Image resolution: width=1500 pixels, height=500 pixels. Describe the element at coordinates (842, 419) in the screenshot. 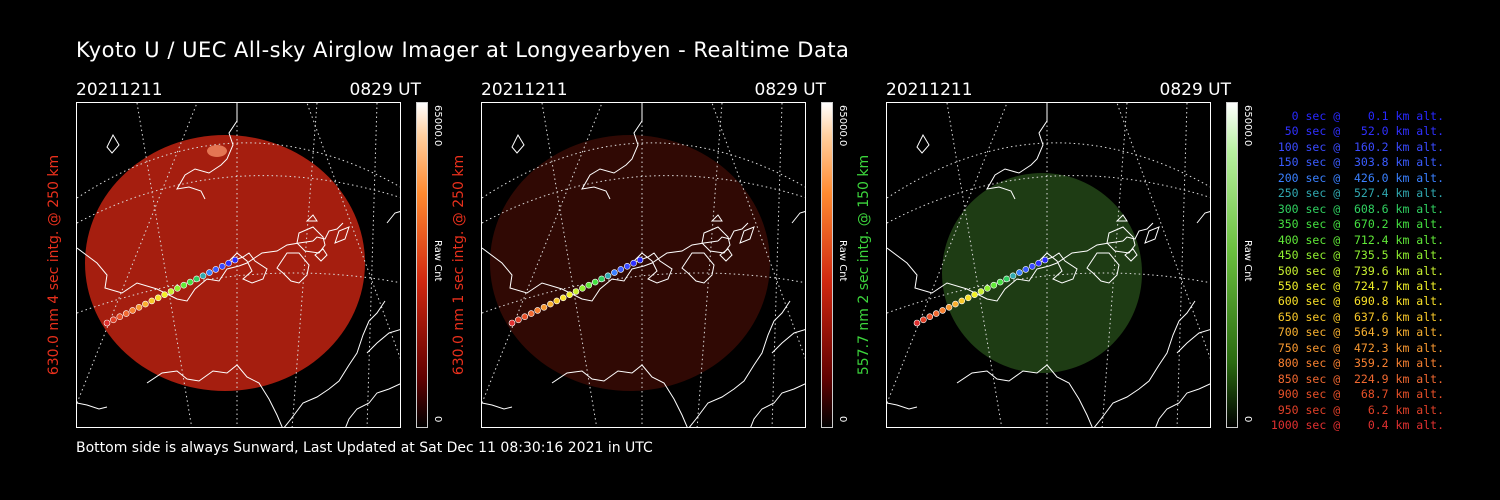

I see `colorbar-min: 0` at that location.